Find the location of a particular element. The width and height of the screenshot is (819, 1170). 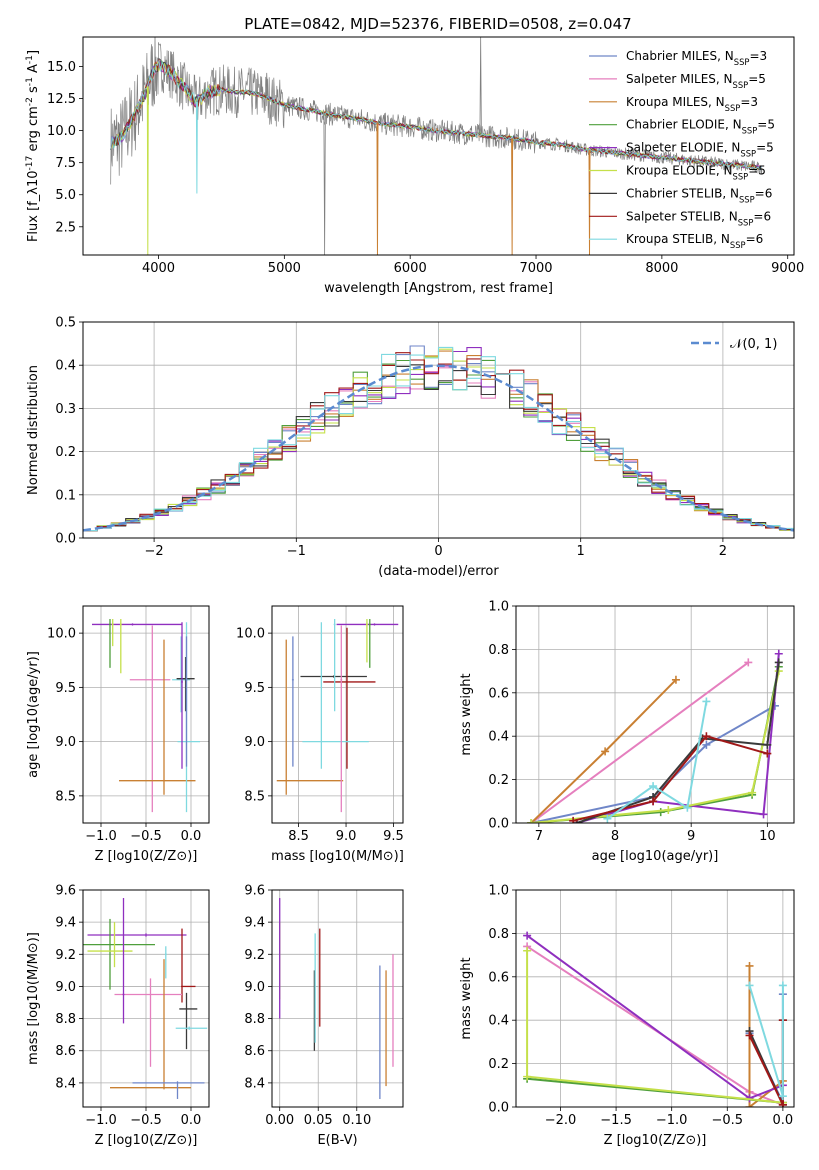

chart-mass-vs-ebv: 0.00 0.05 0.10 8.4 8.6 8.8 9.0 9.2 9.4 9.6 E(B-V) is located at coordinates (324, 1016).